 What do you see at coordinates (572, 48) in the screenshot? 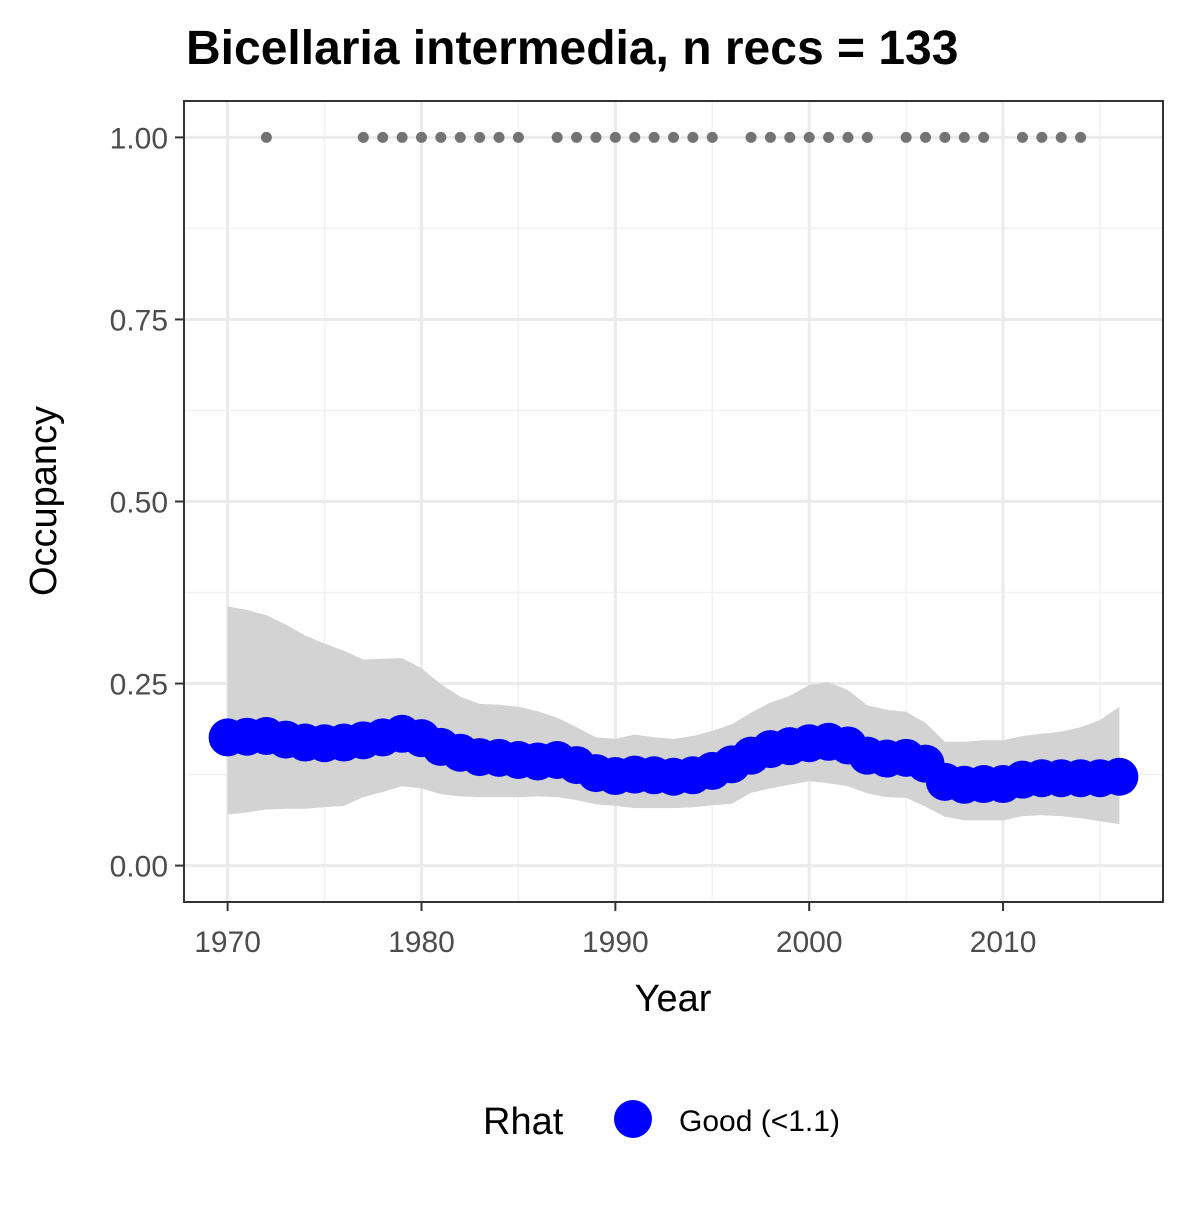
I see `chart-title: Bicellaria intermedia, n recs = 133` at bounding box center [572, 48].